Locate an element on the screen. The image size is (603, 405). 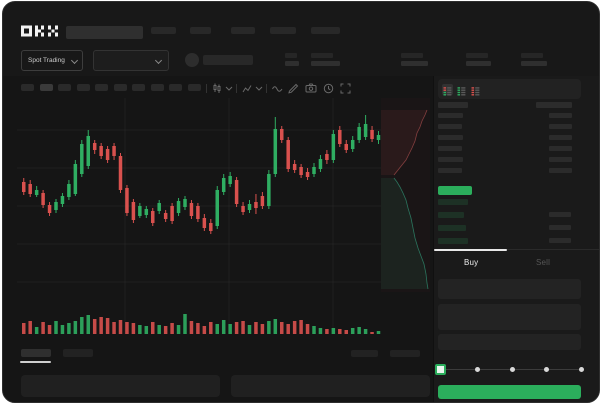
price-field is located at coordinates (509, 289).